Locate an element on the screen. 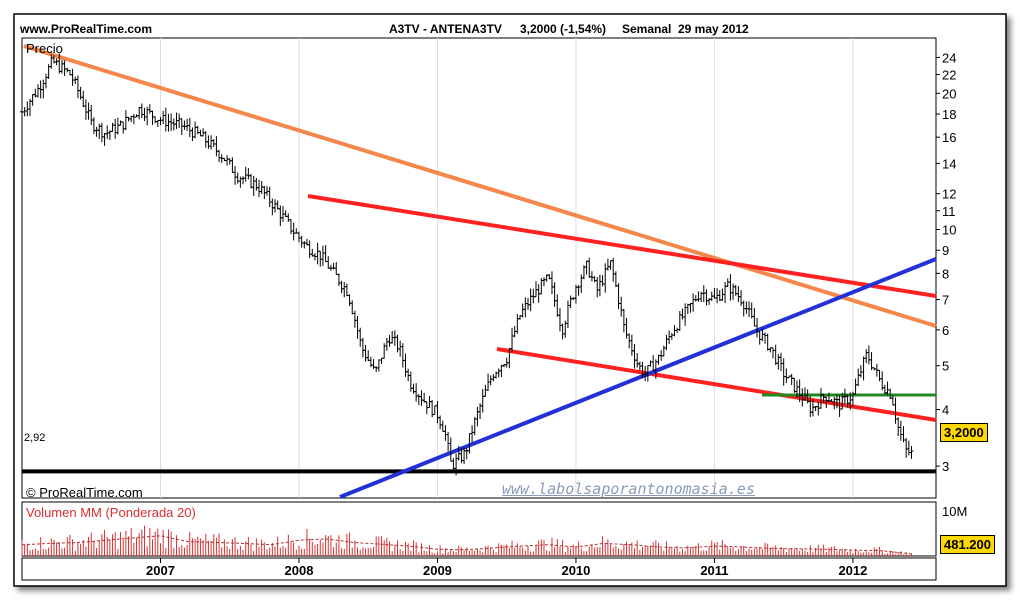  y-tick-label: 16 is located at coordinates (949, 137).